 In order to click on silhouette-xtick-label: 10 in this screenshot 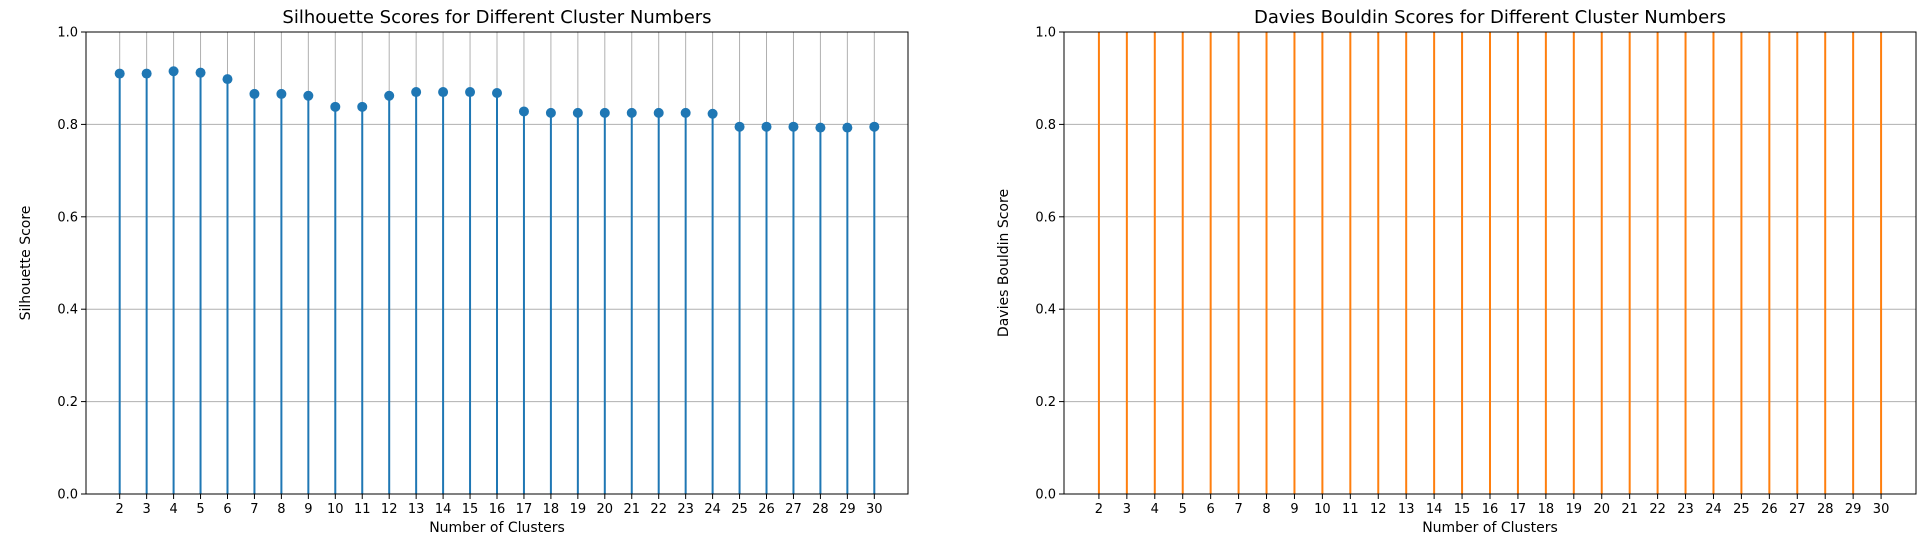, I will do `click(335, 509)`.